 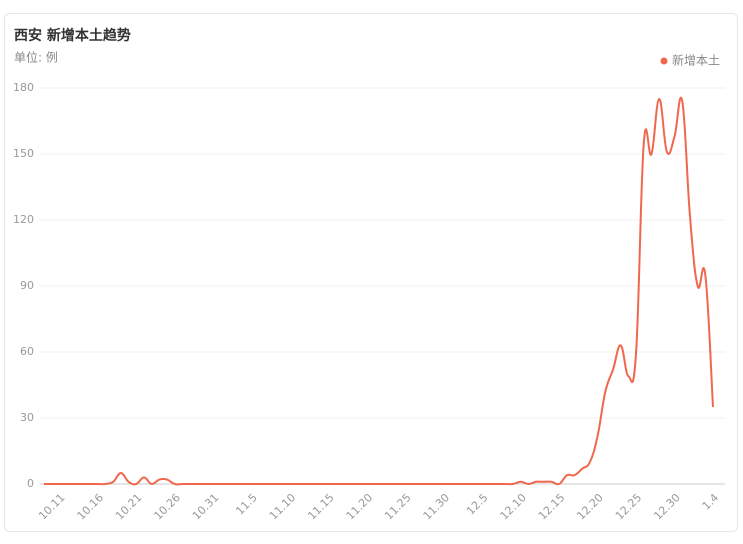 What do you see at coordinates (23, 219) in the screenshot?
I see `y-tick-label: 120` at bounding box center [23, 219].